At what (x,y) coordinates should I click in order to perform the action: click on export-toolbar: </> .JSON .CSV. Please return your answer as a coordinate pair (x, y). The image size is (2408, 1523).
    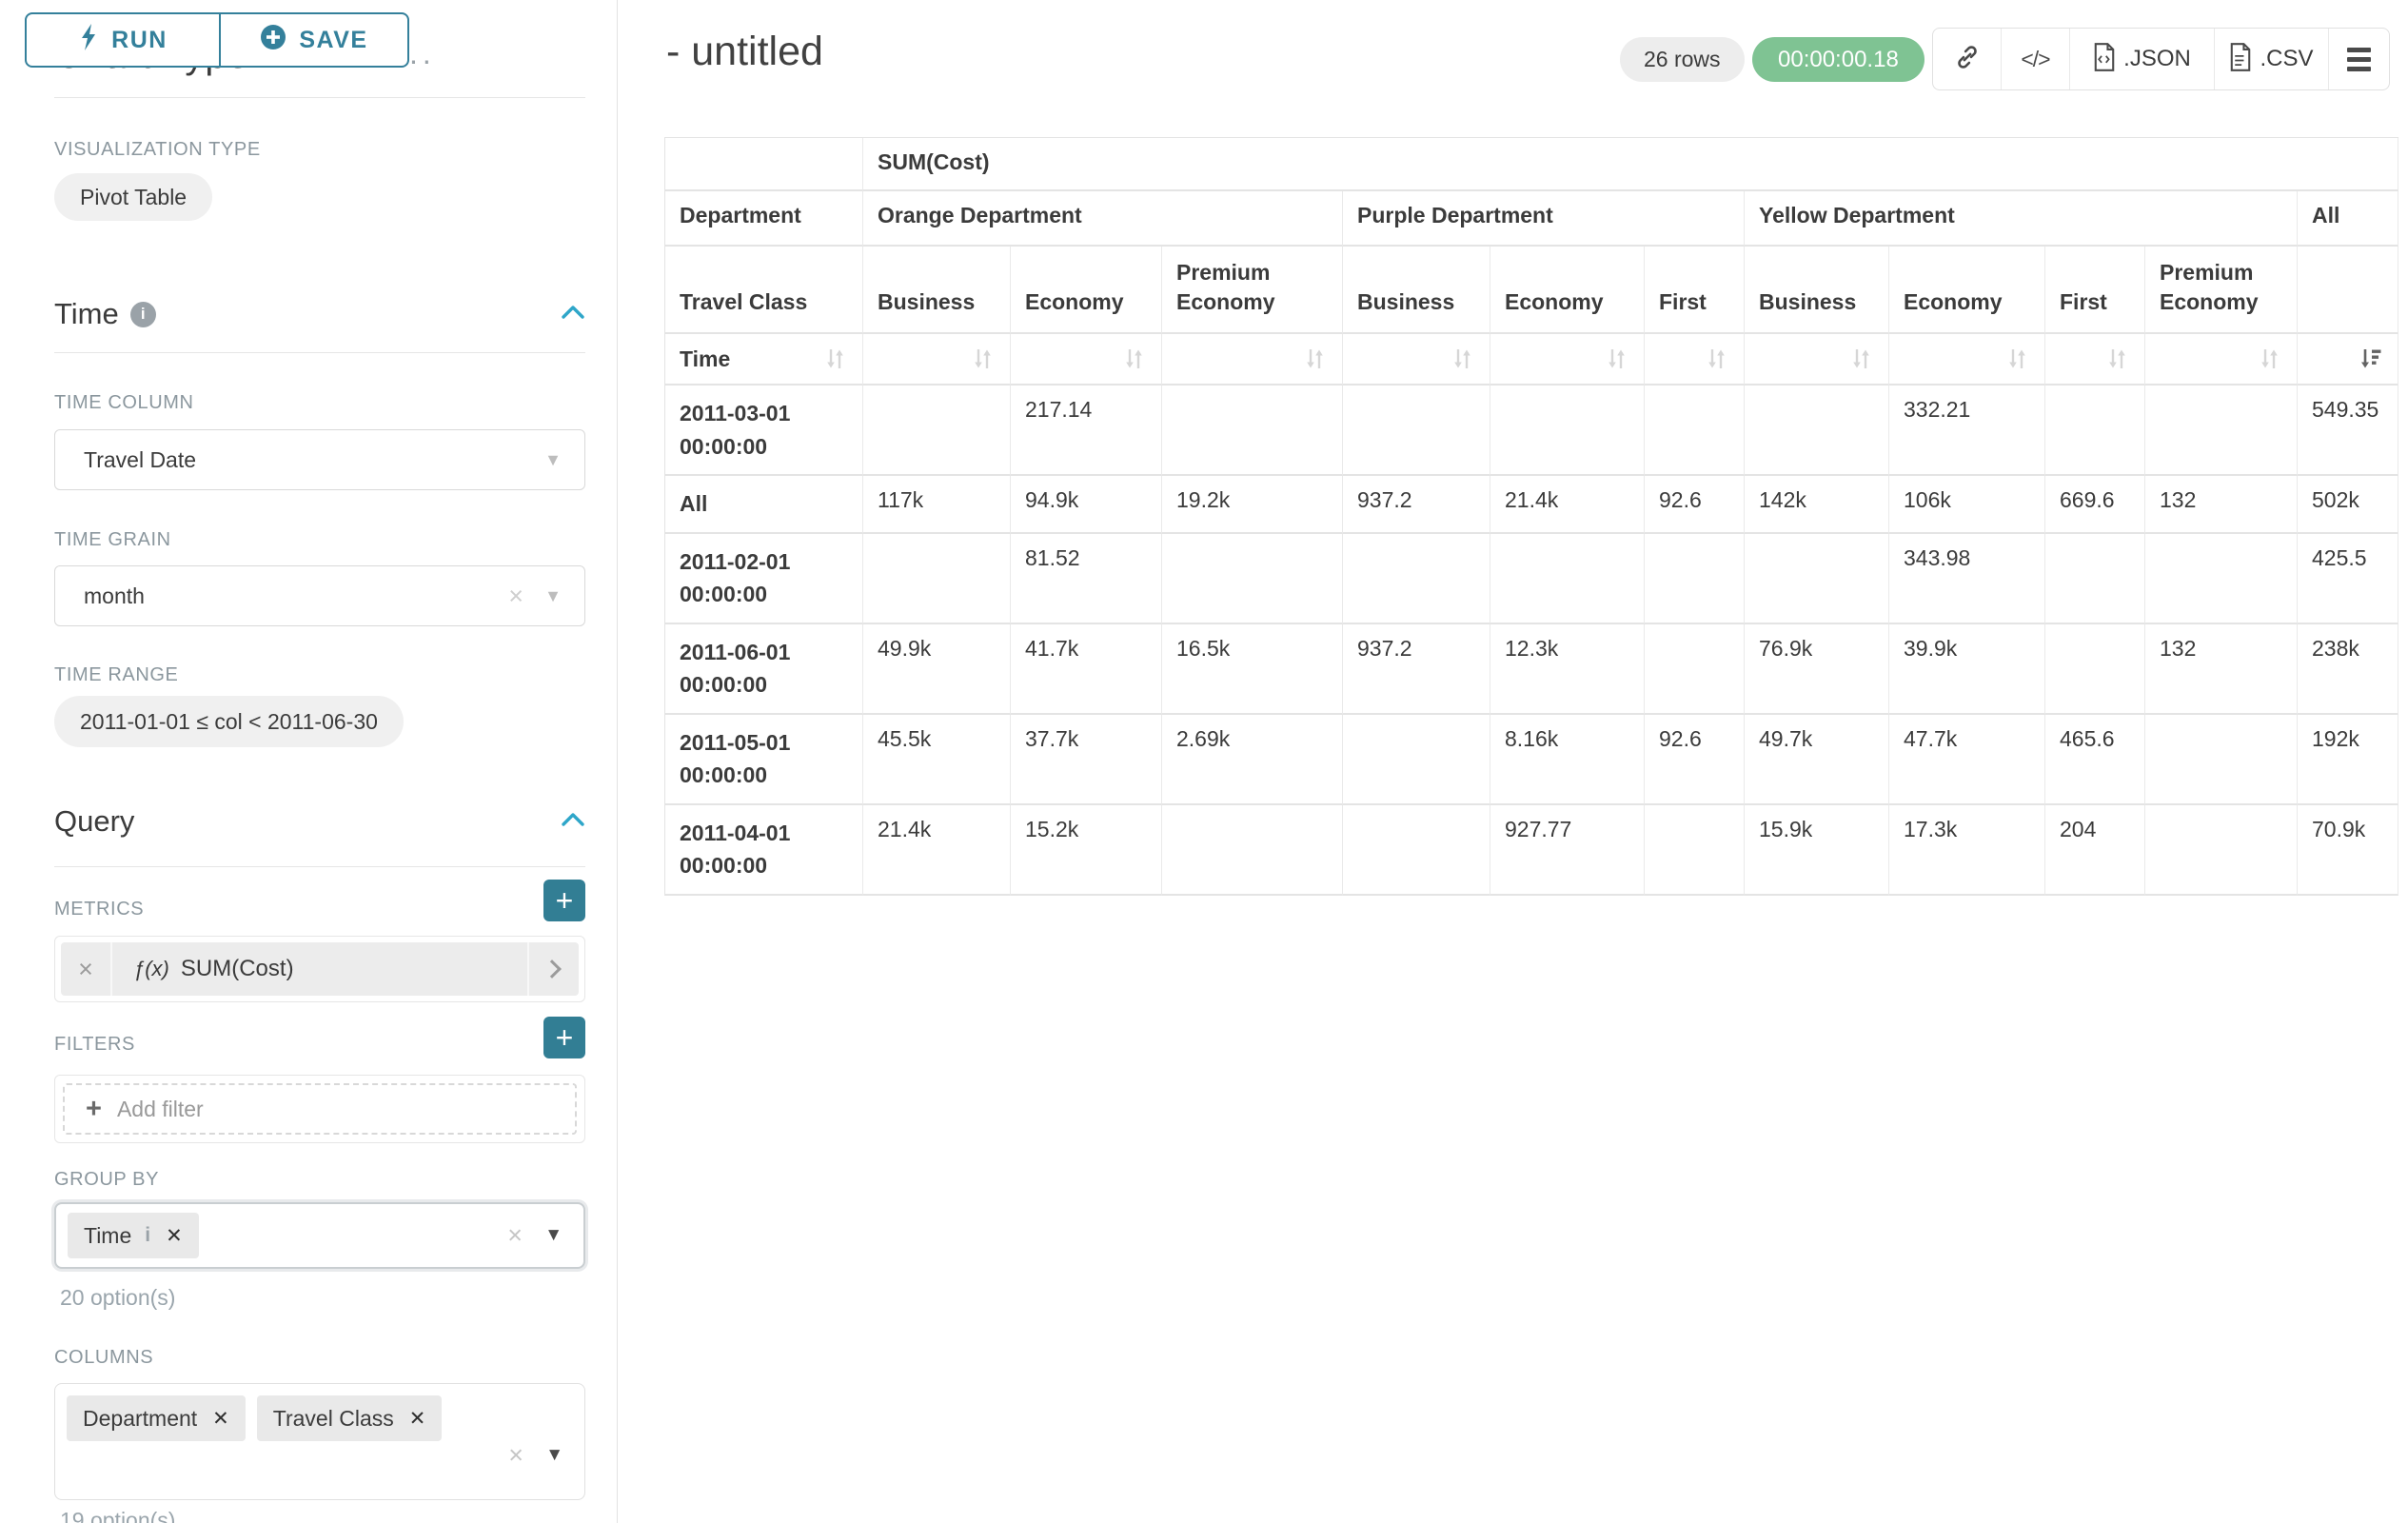
    Looking at the image, I should click on (2161, 59).